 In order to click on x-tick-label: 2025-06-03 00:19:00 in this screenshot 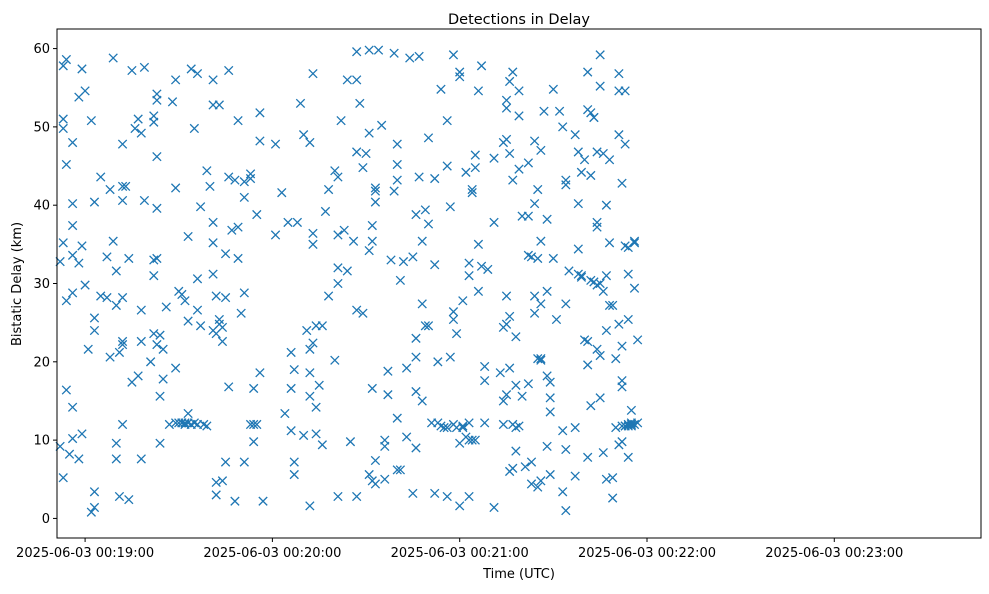, I will do `click(85, 553)`.